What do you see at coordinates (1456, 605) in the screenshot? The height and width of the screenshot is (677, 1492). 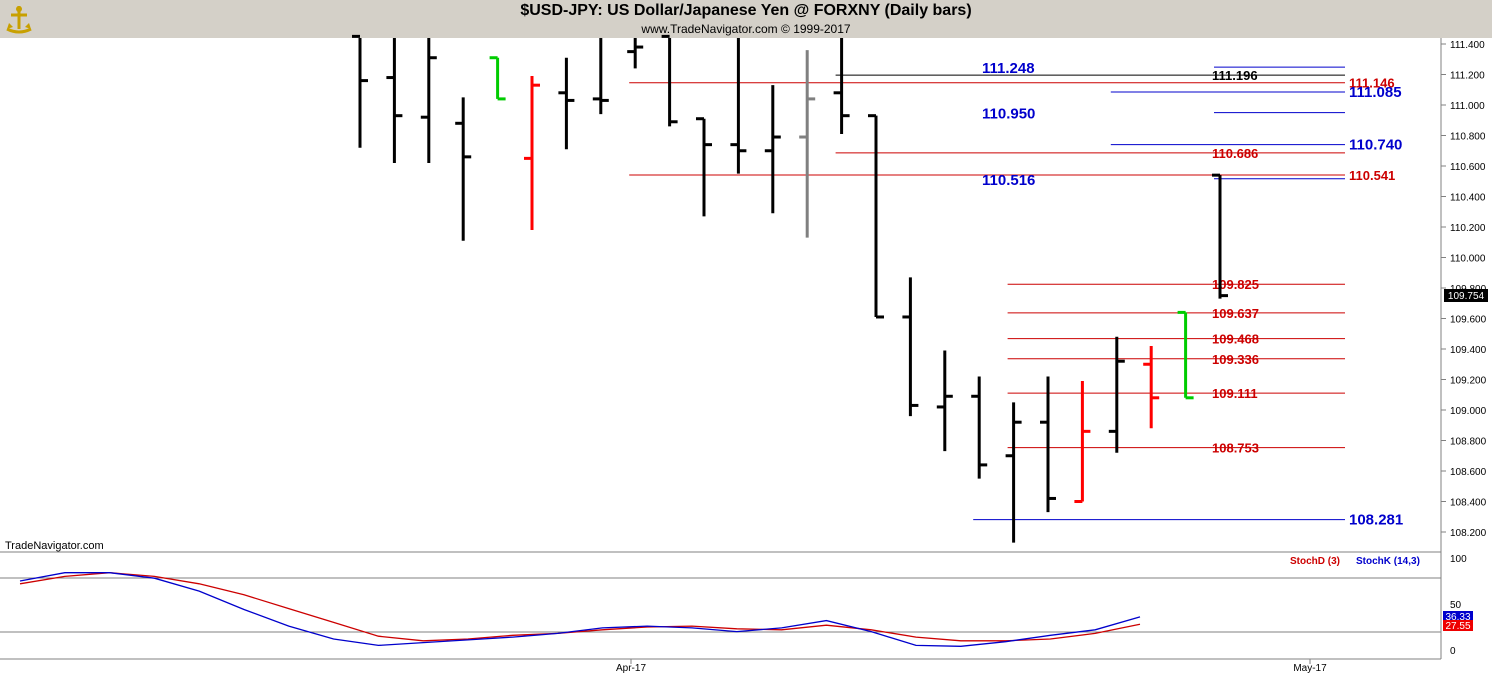 I see `osc-tick-50: 50` at bounding box center [1456, 605].